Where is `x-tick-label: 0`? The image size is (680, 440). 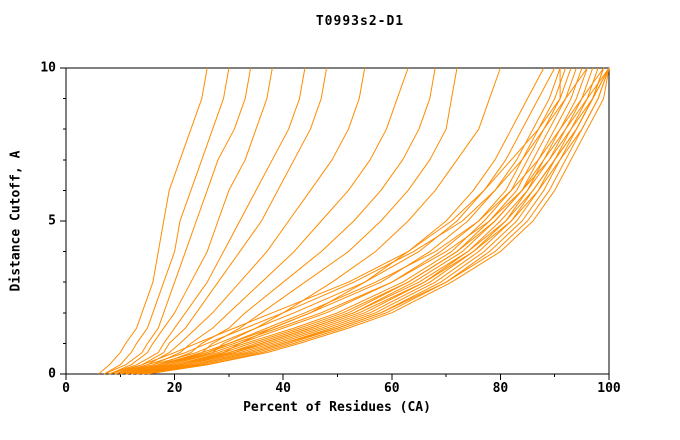 x-tick-label: 0 is located at coordinates (66, 388).